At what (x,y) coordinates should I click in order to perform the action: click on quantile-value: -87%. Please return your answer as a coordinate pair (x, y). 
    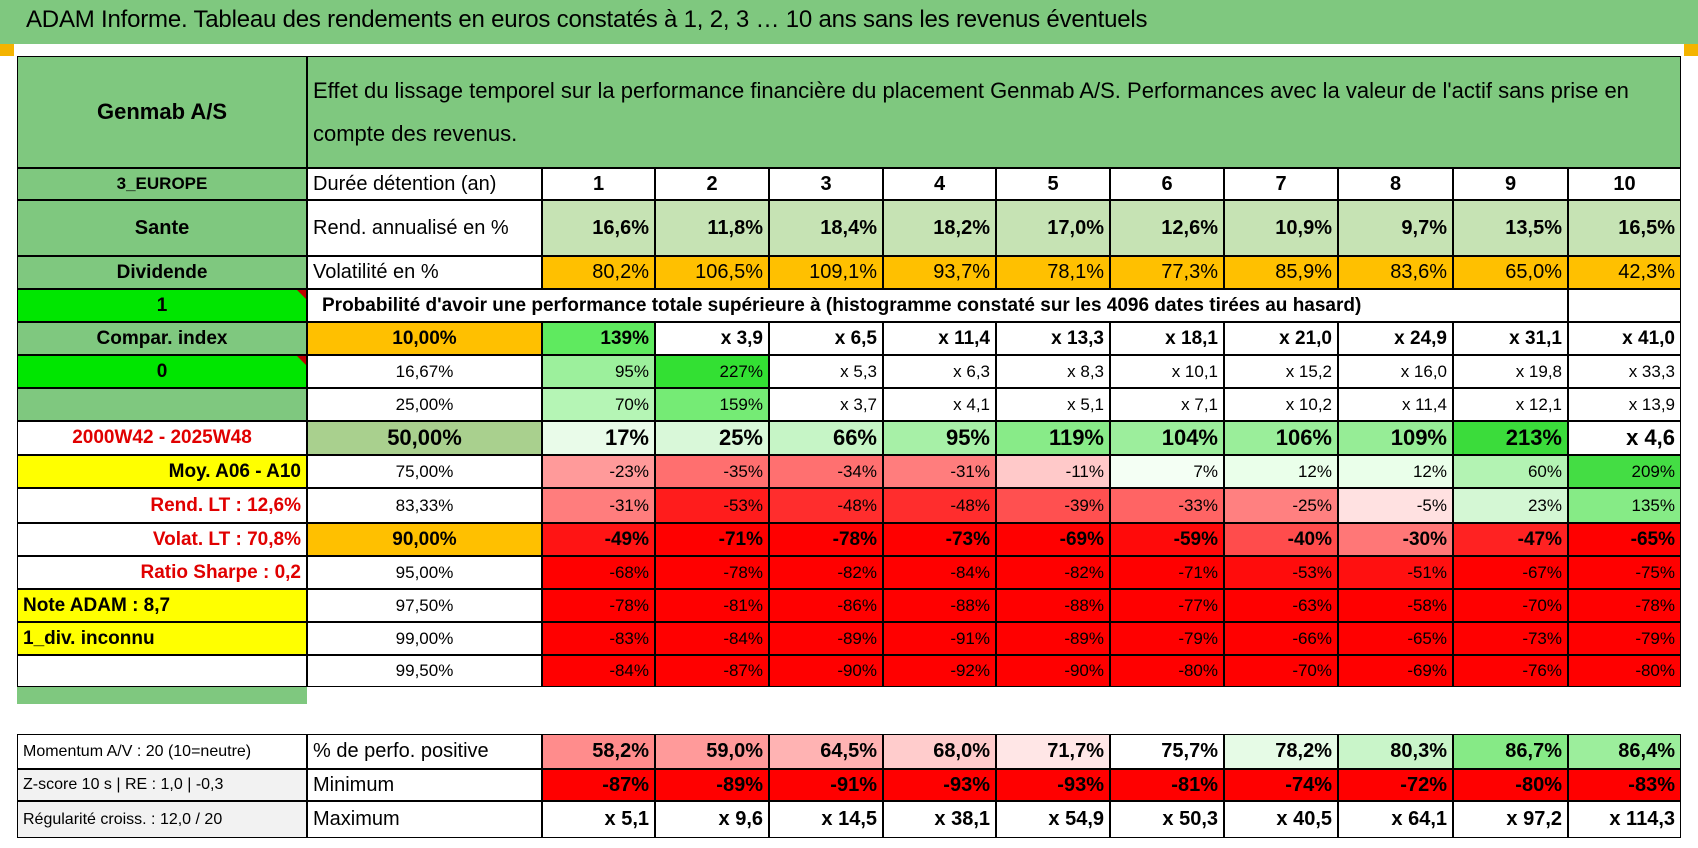
    Looking at the image, I should click on (712, 671).